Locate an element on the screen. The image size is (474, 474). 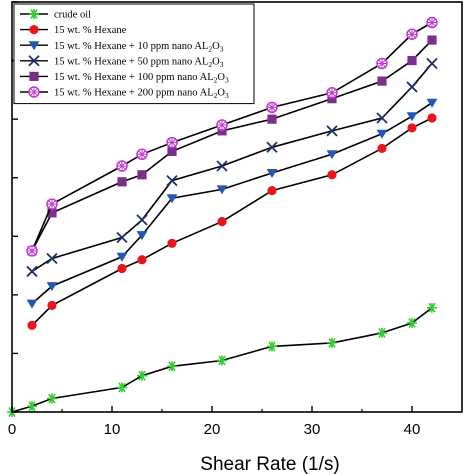
x-tick-label: 0 is located at coordinates (12, 429).